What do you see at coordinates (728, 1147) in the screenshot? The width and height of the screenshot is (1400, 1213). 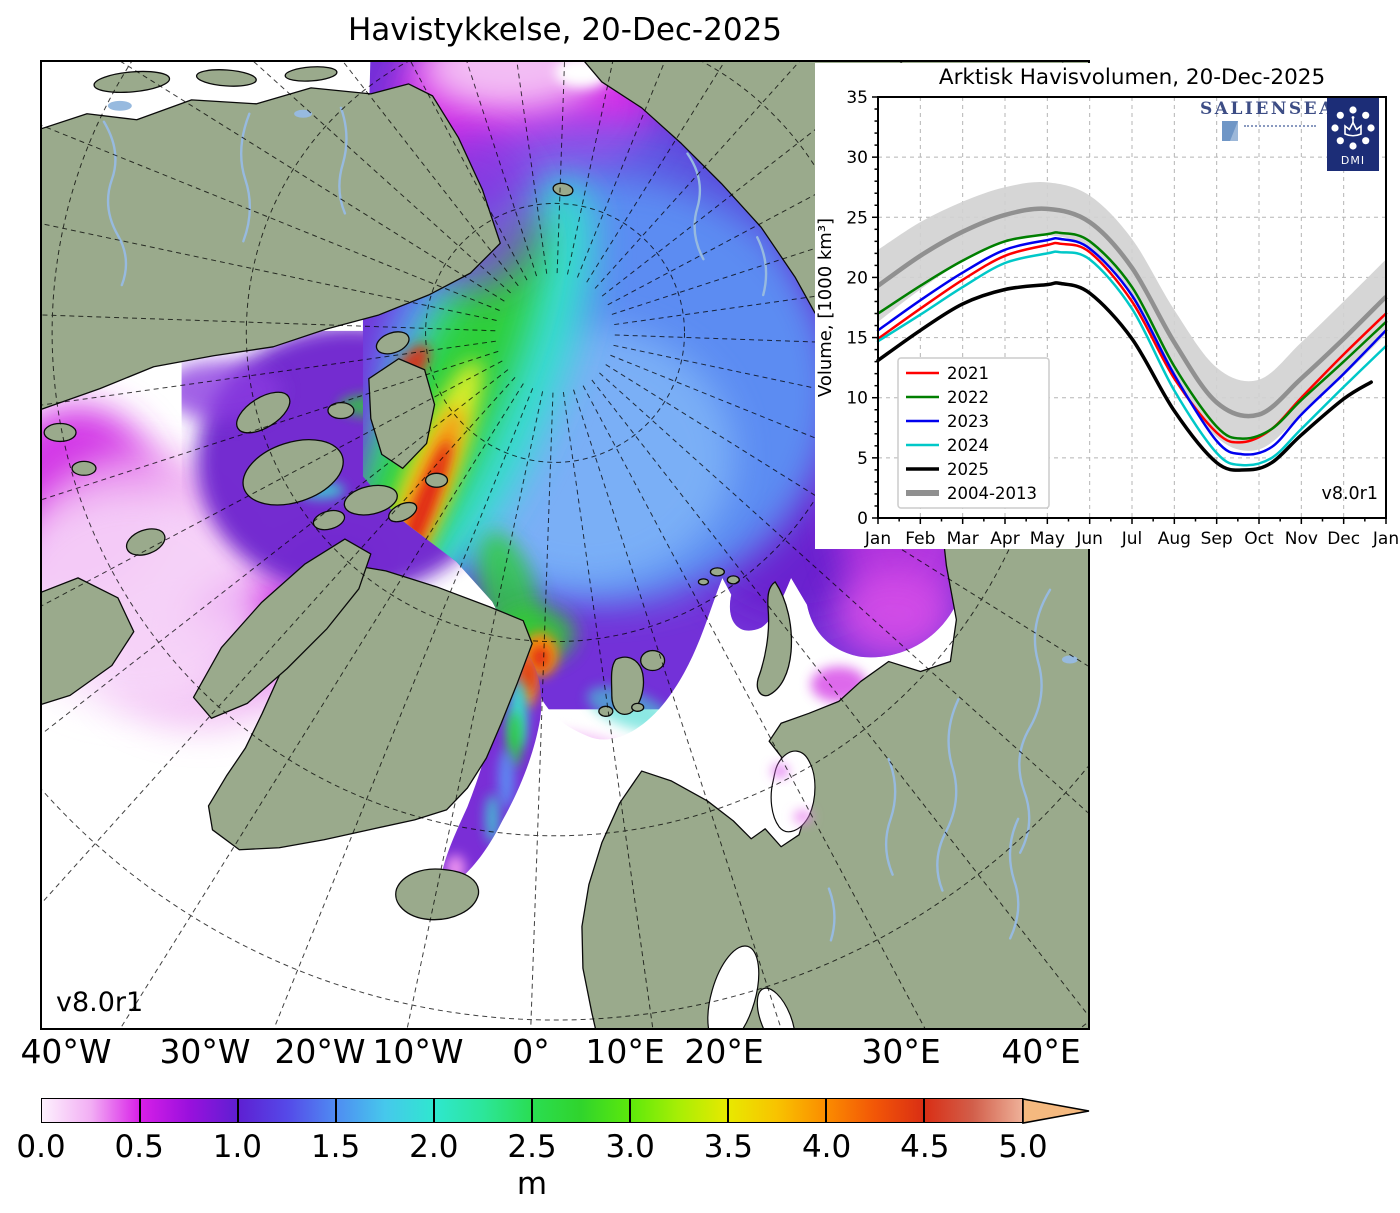 I see `colorbar-tick-label: 3.5` at bounding box center [728, 1147].